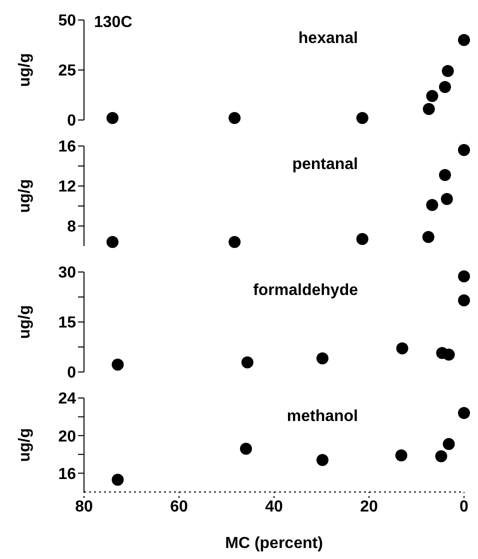 This screenshot has width=478, height=559. Describe the element at coordinates (179, 507) in the screenshot. I see `x-tick-label: 60` at that location.